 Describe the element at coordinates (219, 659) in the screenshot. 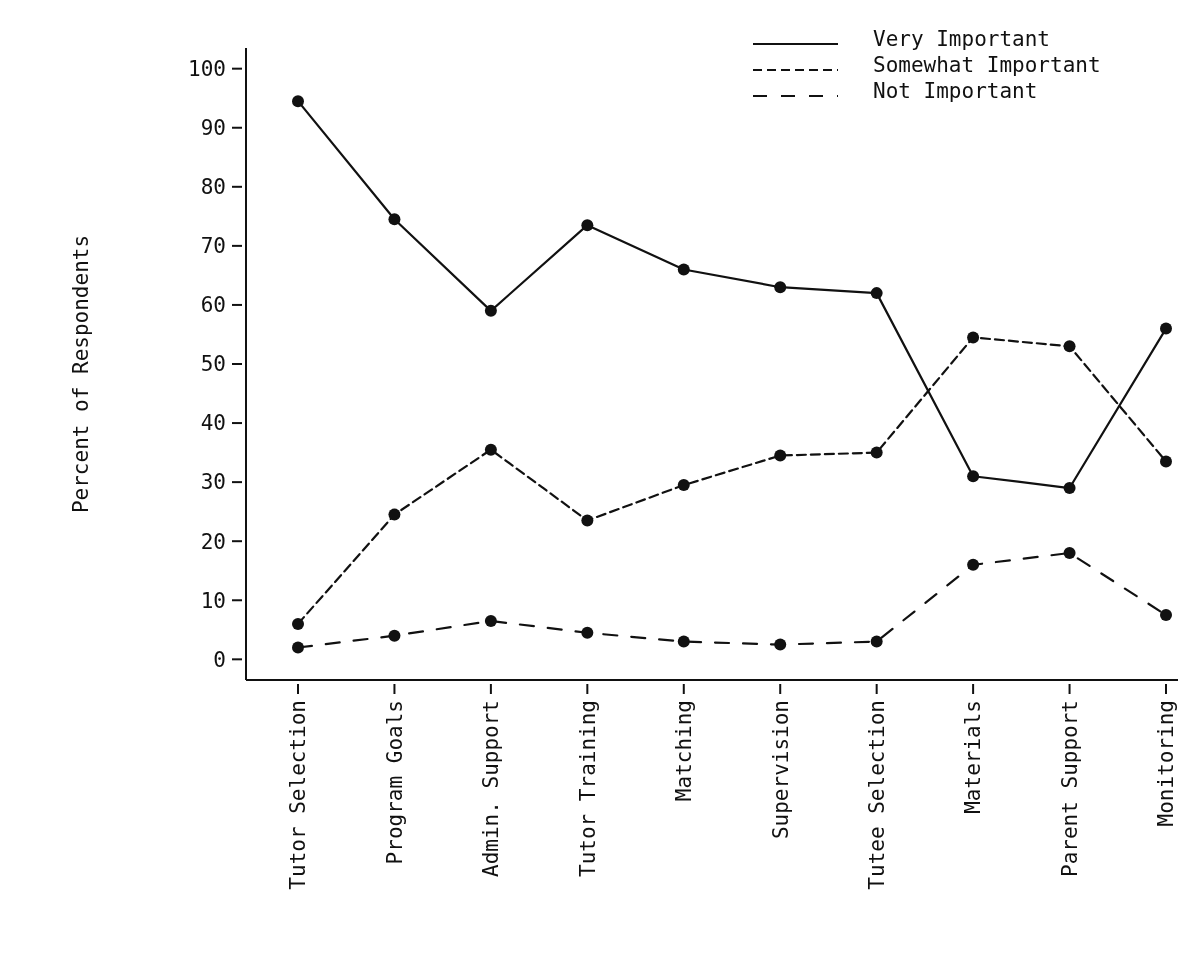

I see `y-tick-label: 0` at that location.